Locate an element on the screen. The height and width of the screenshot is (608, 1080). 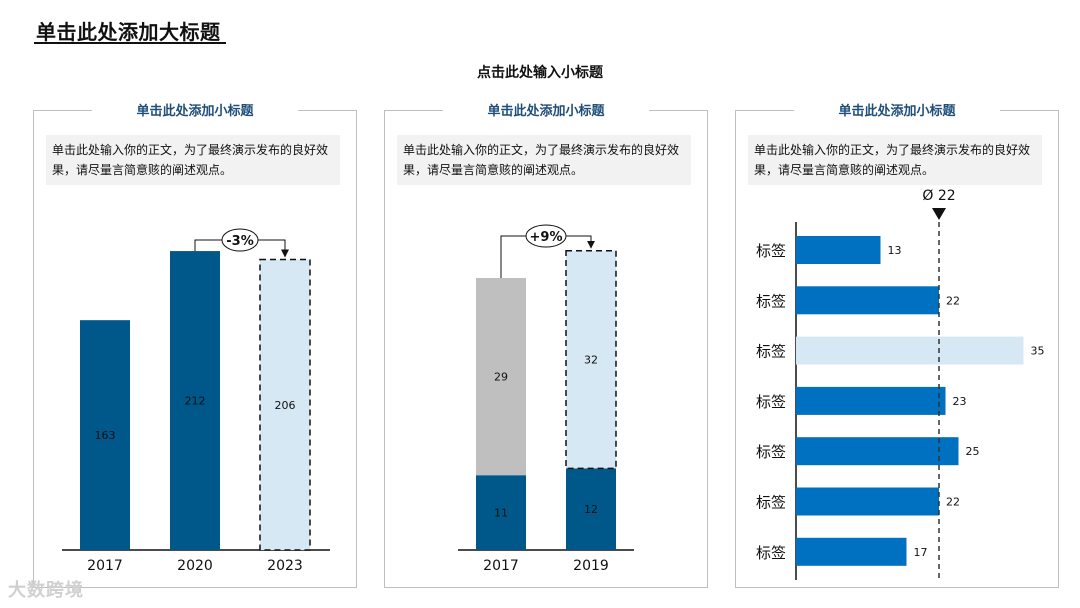
chart2-value-label-2019-1: 32 is located at coordinates (591, 360).